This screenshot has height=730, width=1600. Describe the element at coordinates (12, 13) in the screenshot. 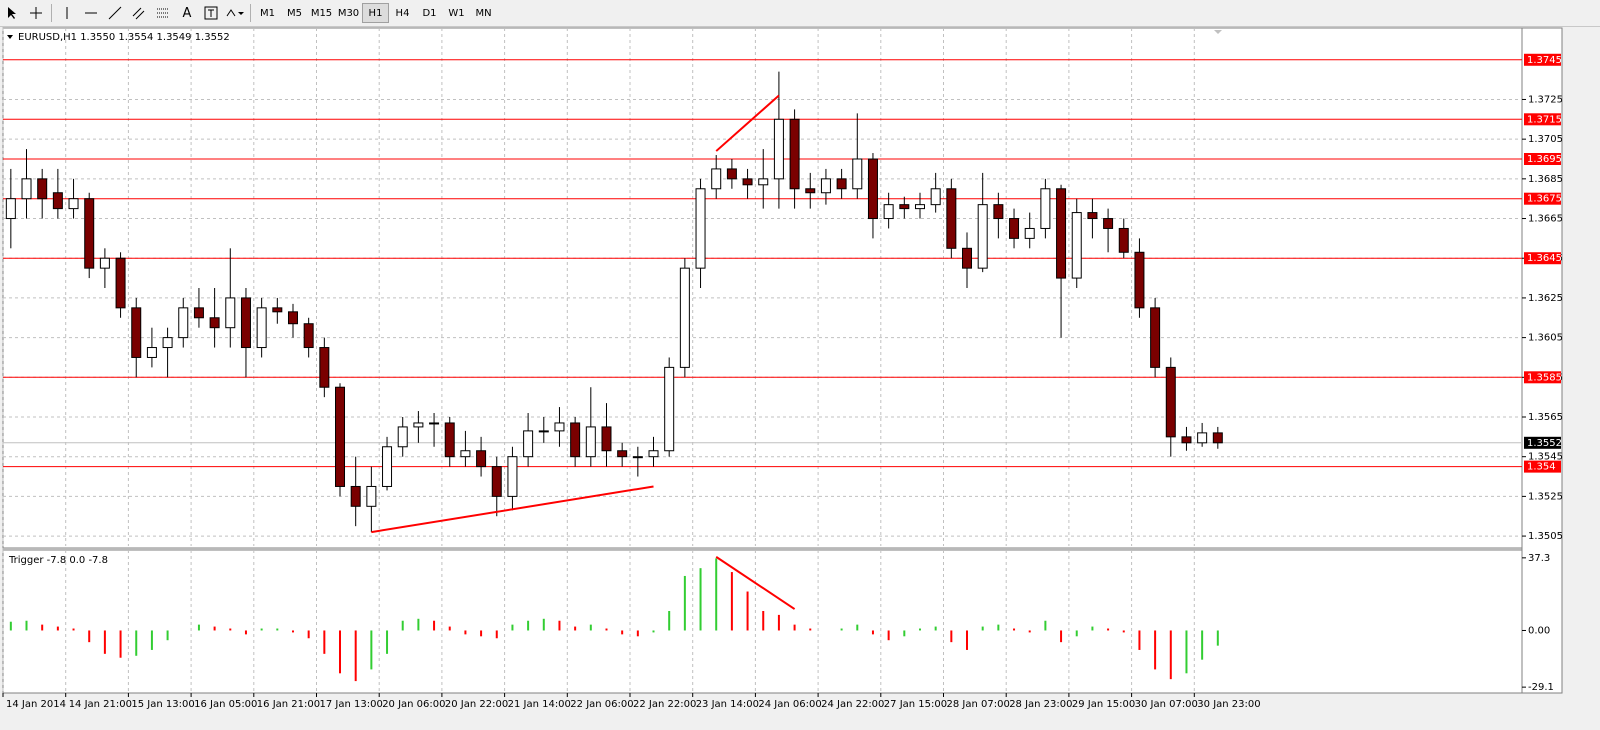

I see `cursor-tool` at that location.